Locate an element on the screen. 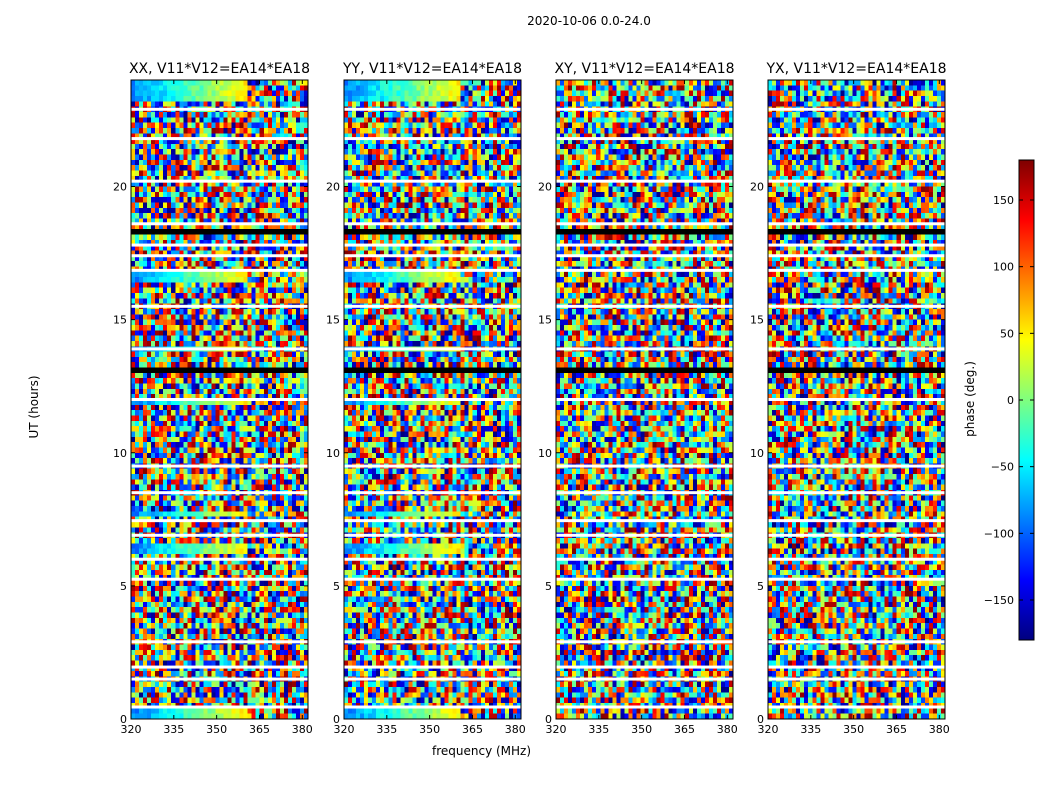  colorbar-tick-label: −50 is located at coordinates (1002, 467).